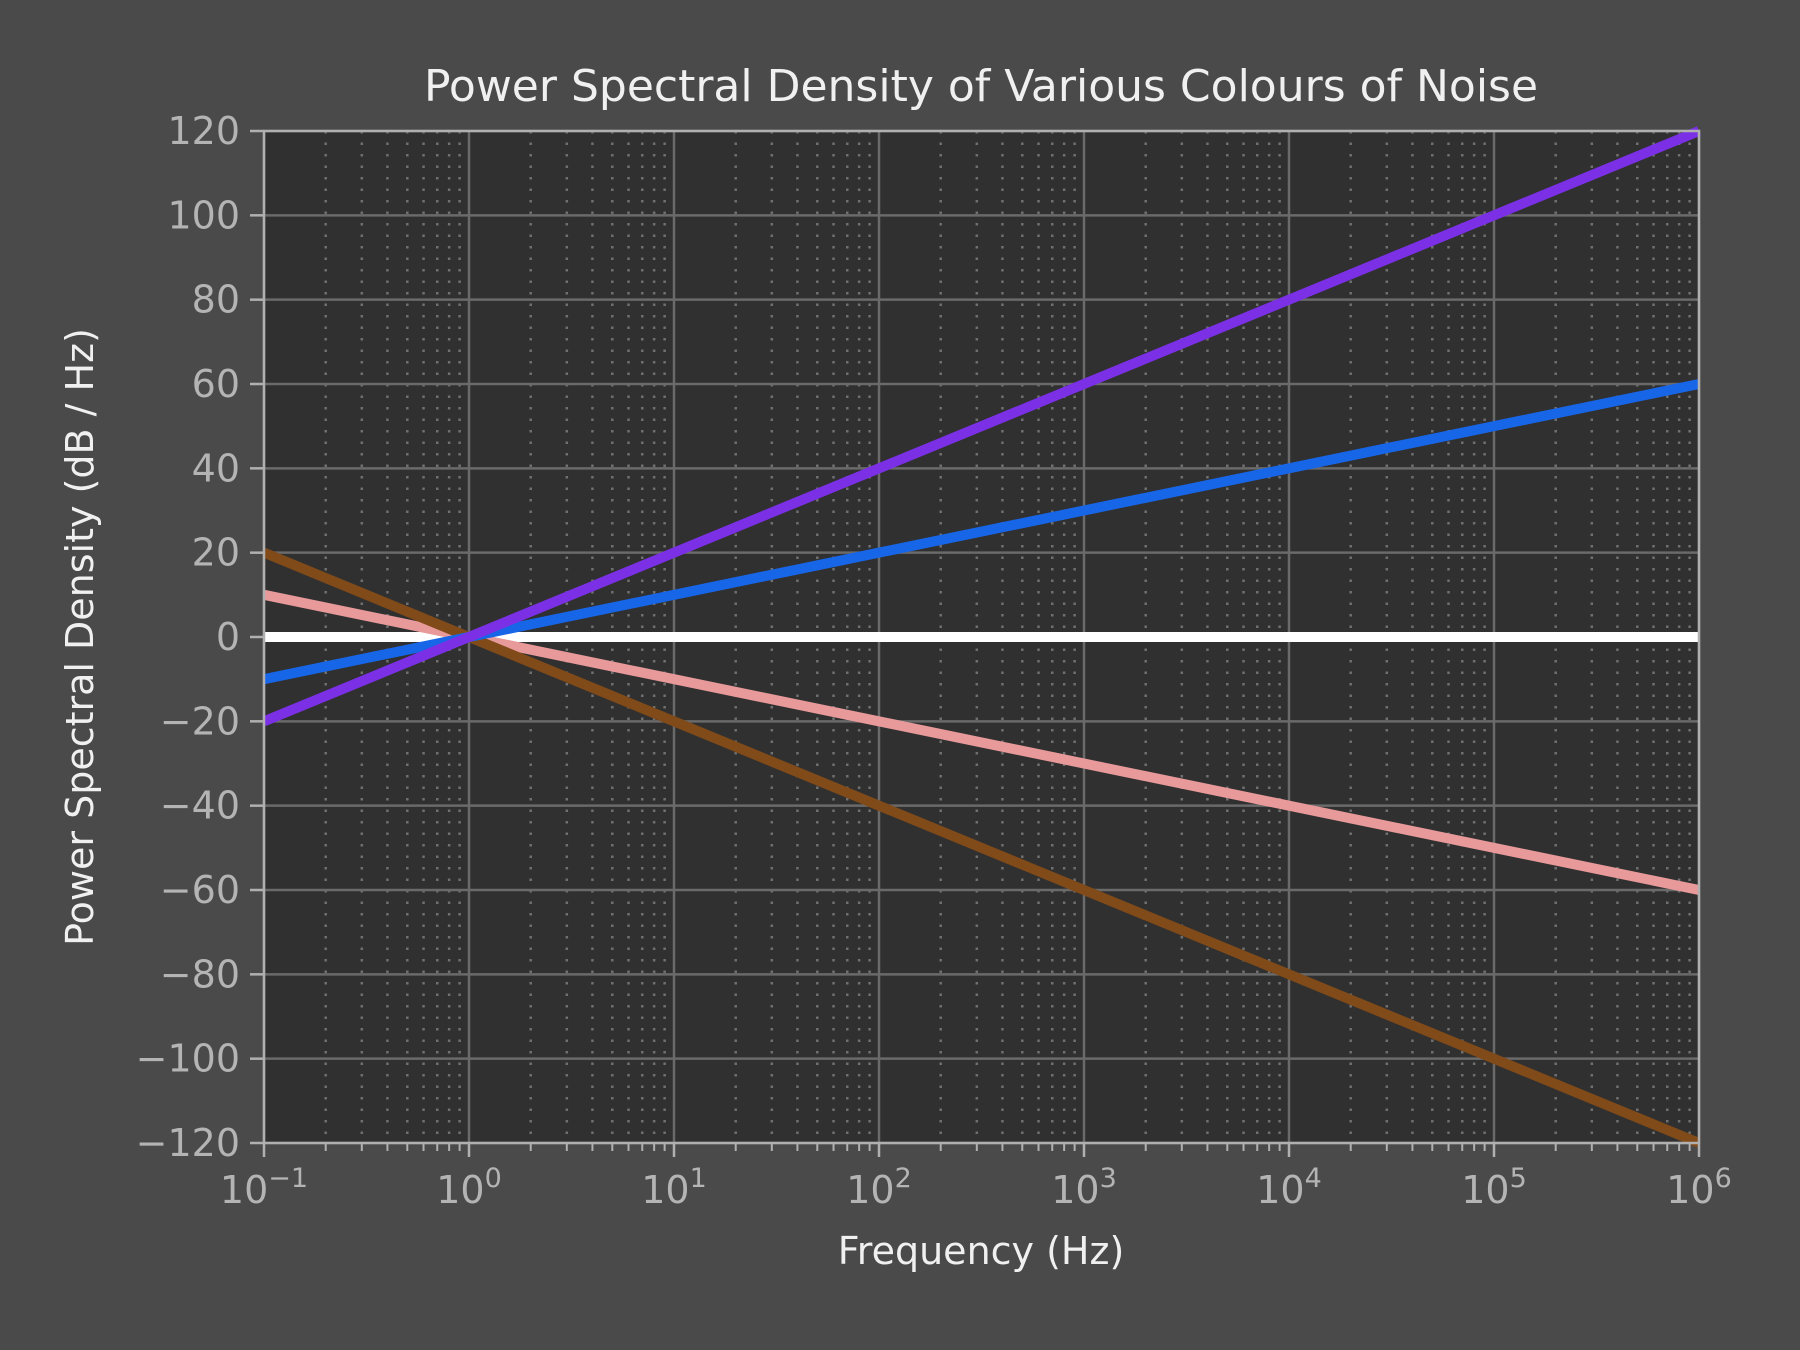 This screenshot has height=1350, width=1800. I want to click on y-tick-label: 40, so click(216, 468).